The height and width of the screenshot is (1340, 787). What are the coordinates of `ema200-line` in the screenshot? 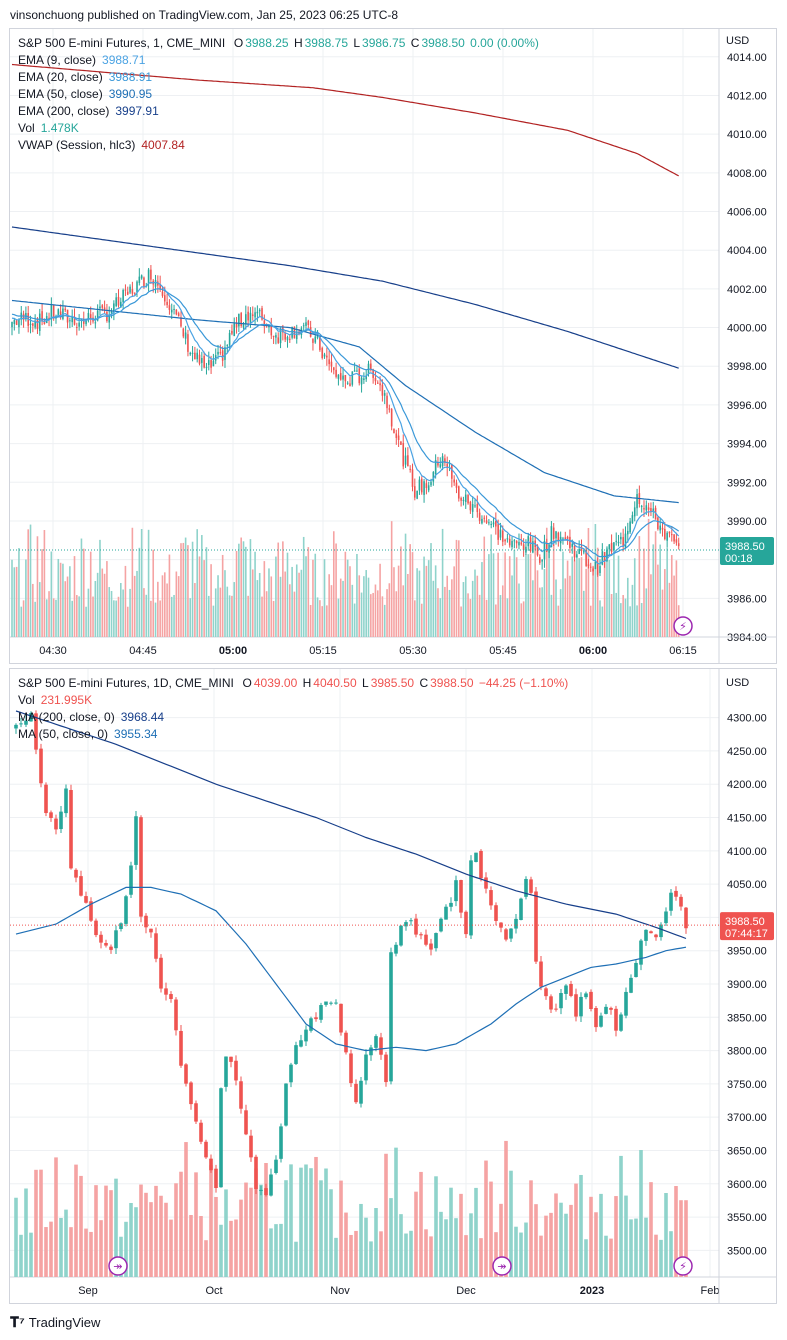 It's located at (345, 297).